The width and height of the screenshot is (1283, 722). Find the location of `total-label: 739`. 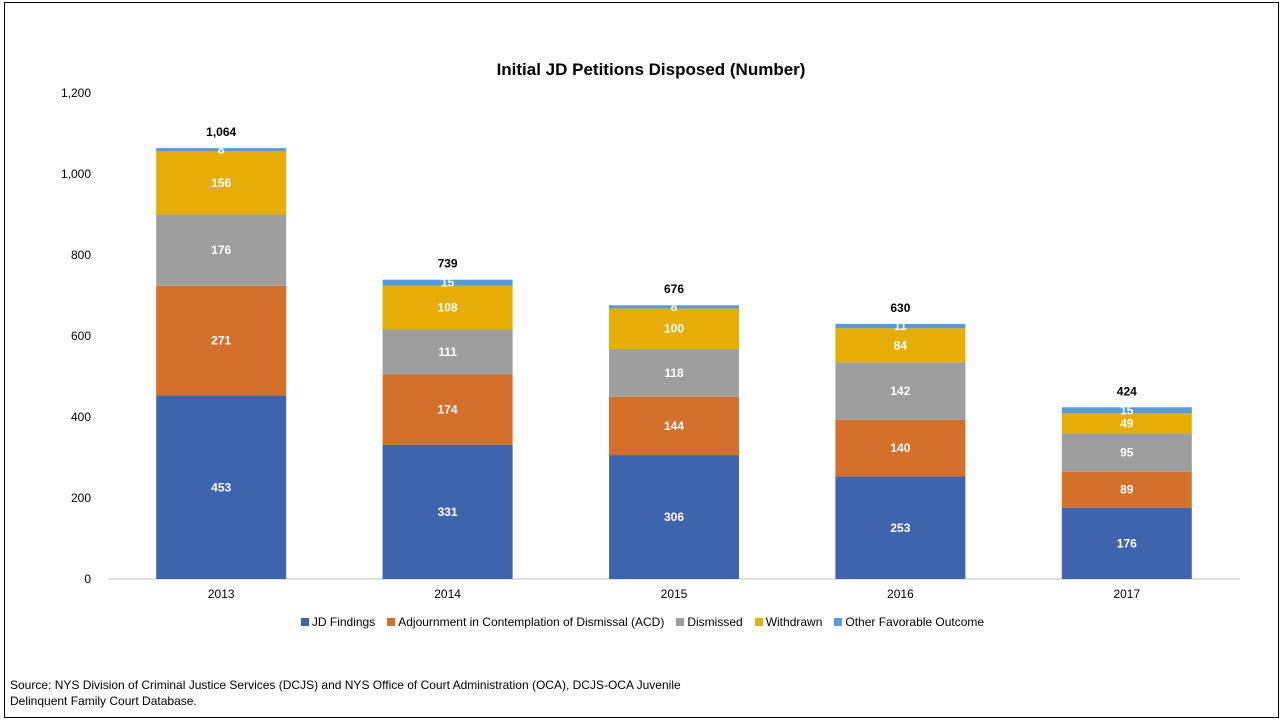

total-label: 739 is located at coordinates (448, 264).